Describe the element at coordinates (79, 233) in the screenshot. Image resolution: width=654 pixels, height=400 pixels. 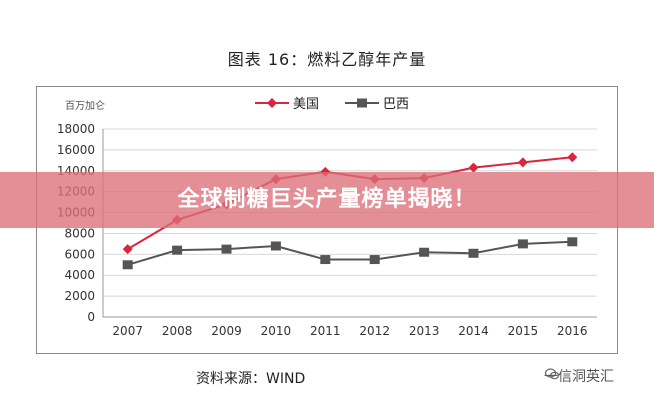
I see `y-tick-label: 8000` at that location.